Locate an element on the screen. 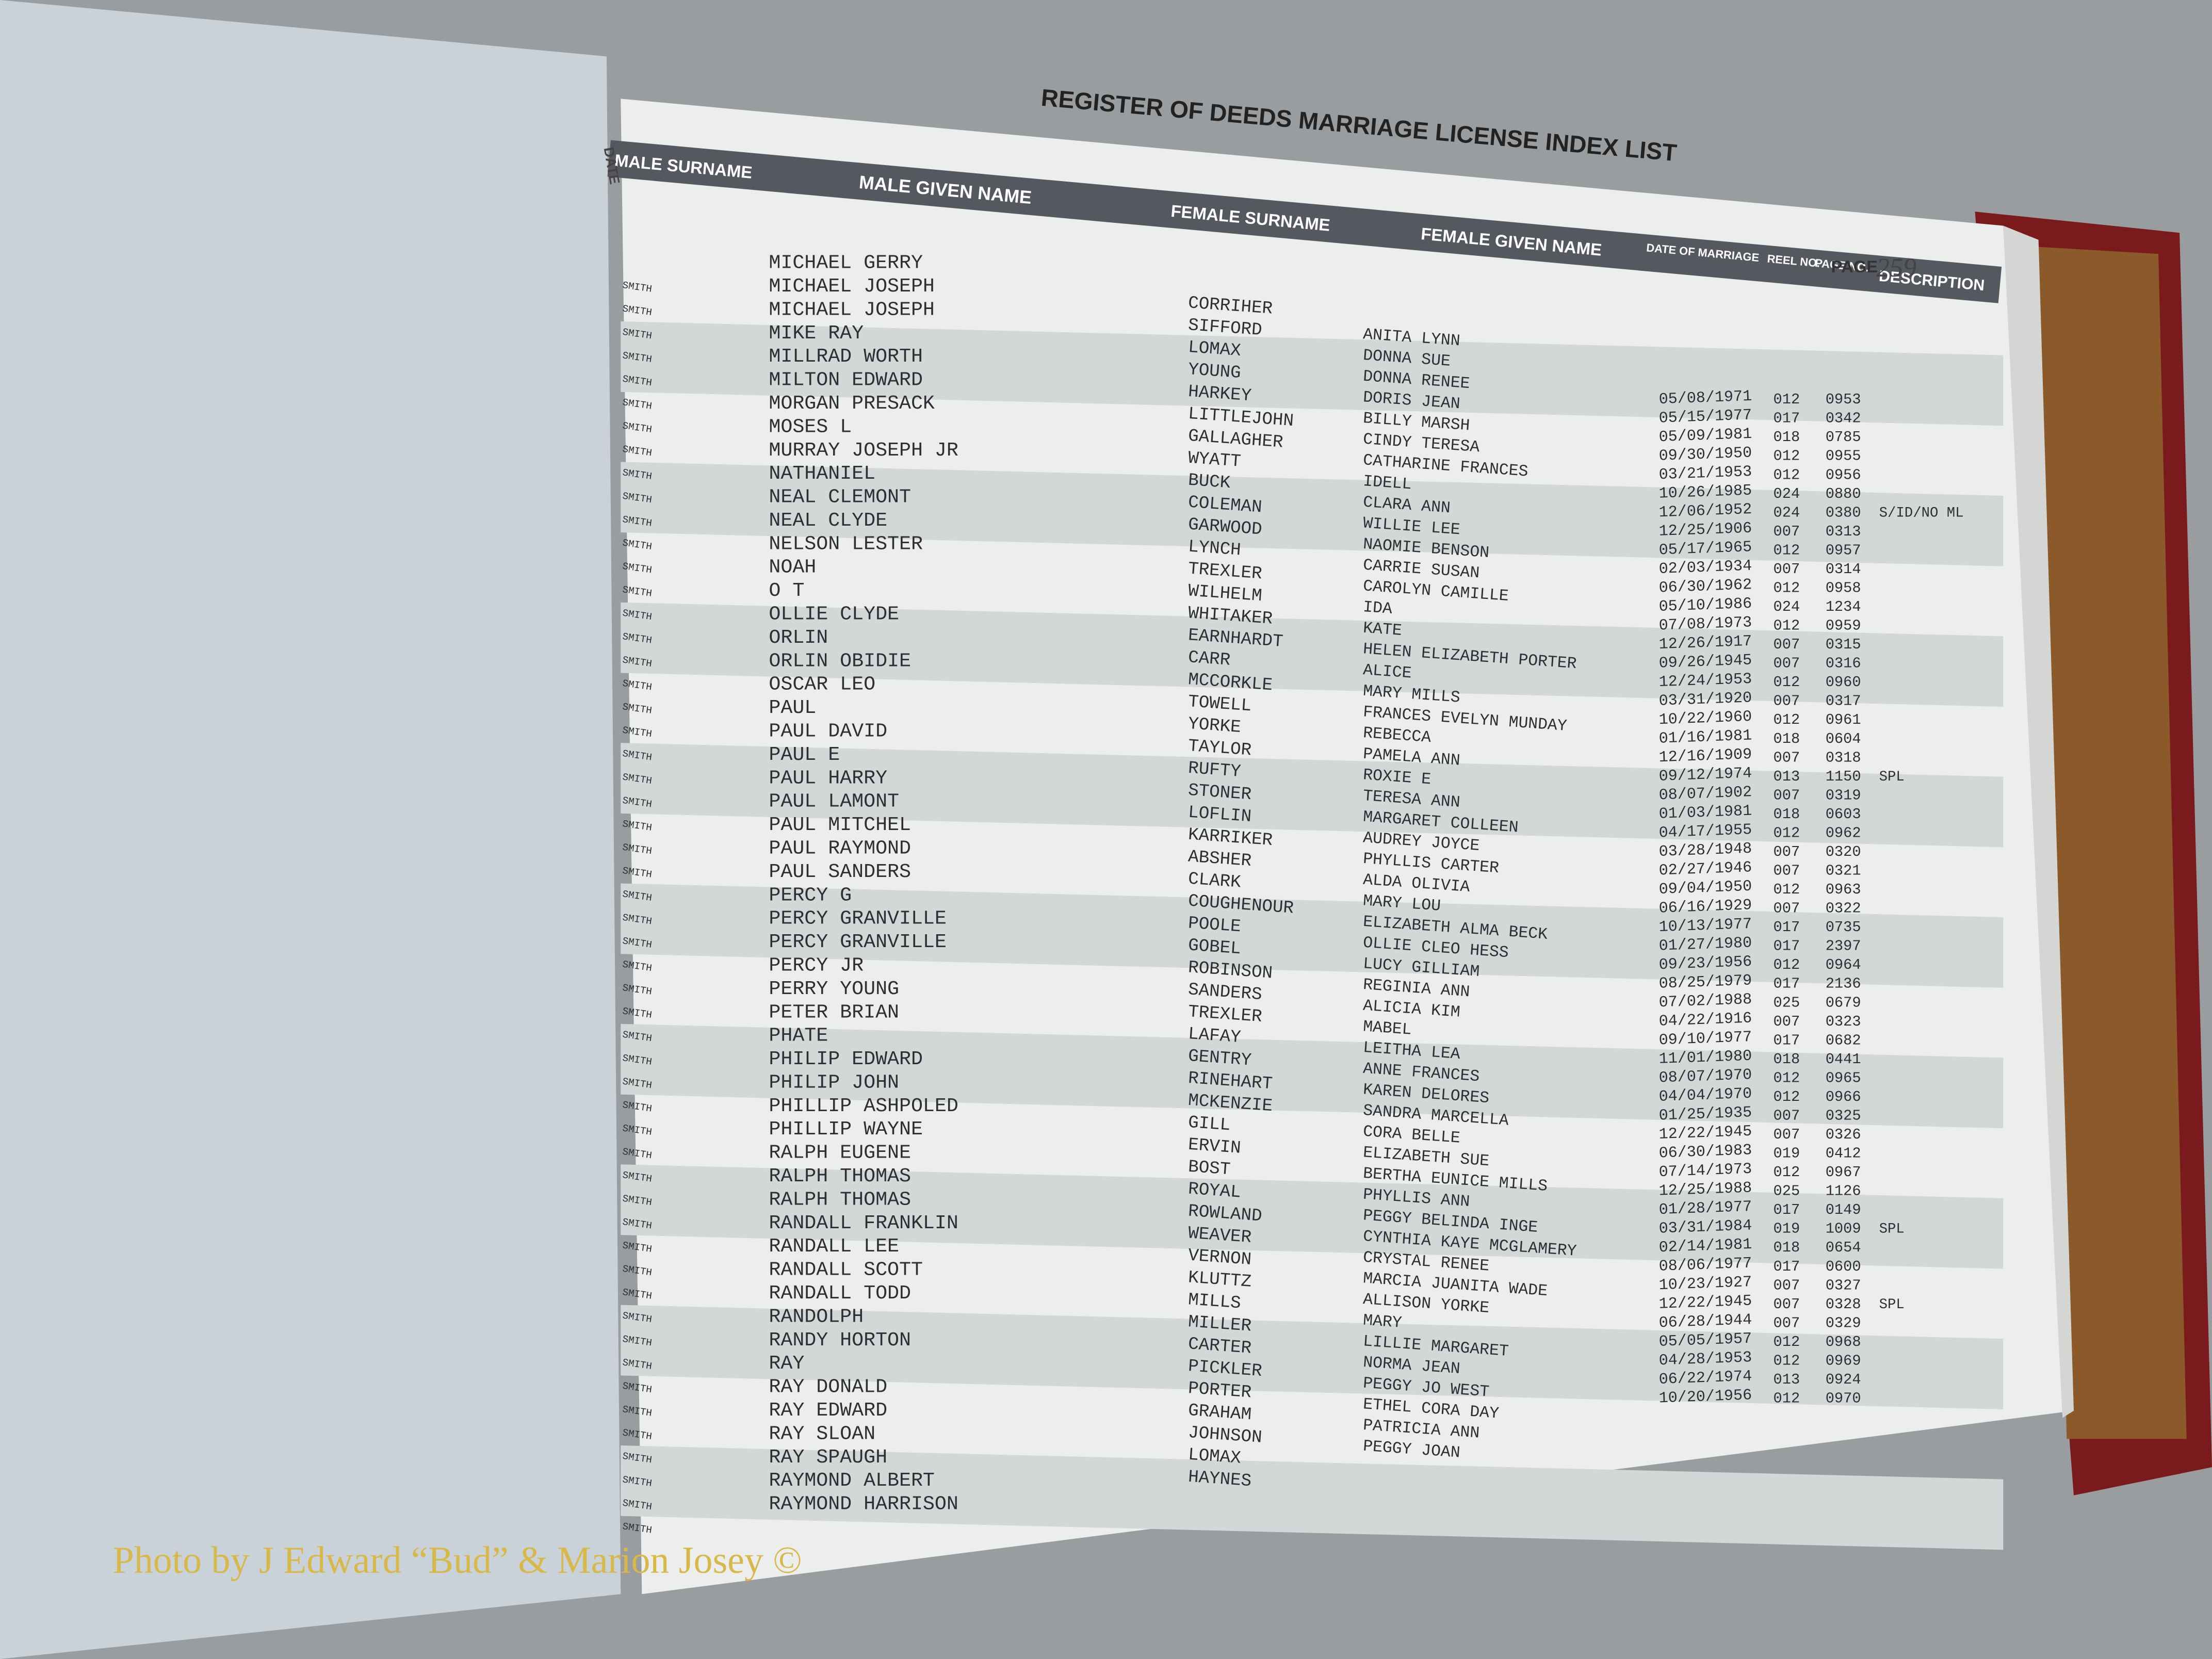  page-number-cell: 0654 is located at coordinates (1843, 1247).